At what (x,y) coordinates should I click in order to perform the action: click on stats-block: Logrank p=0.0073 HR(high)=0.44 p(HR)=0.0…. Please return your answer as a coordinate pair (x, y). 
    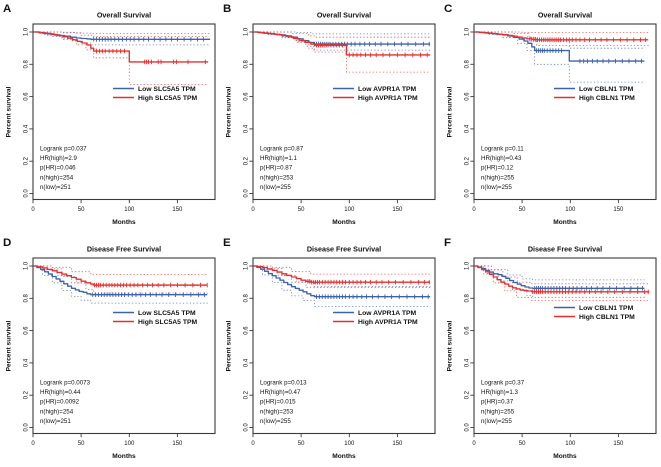
    Looking at the image, I should click on (65, 401).